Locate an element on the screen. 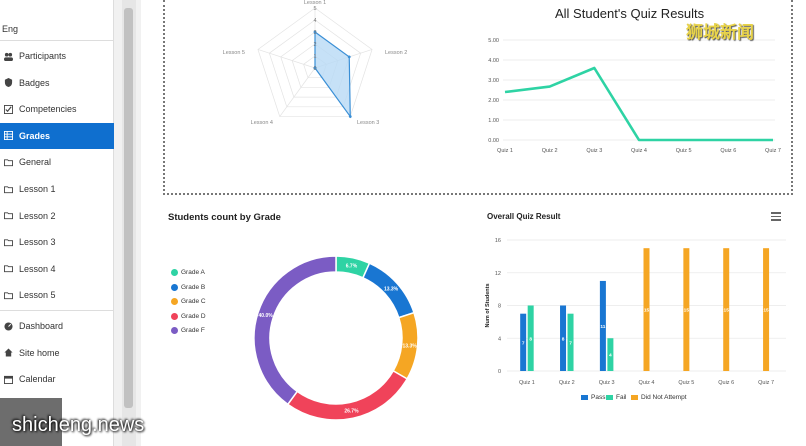 This screenshot has width=806, height=446. sidebar-item-lesson-2: Lesson 2 is located at coordinates (57, 216).